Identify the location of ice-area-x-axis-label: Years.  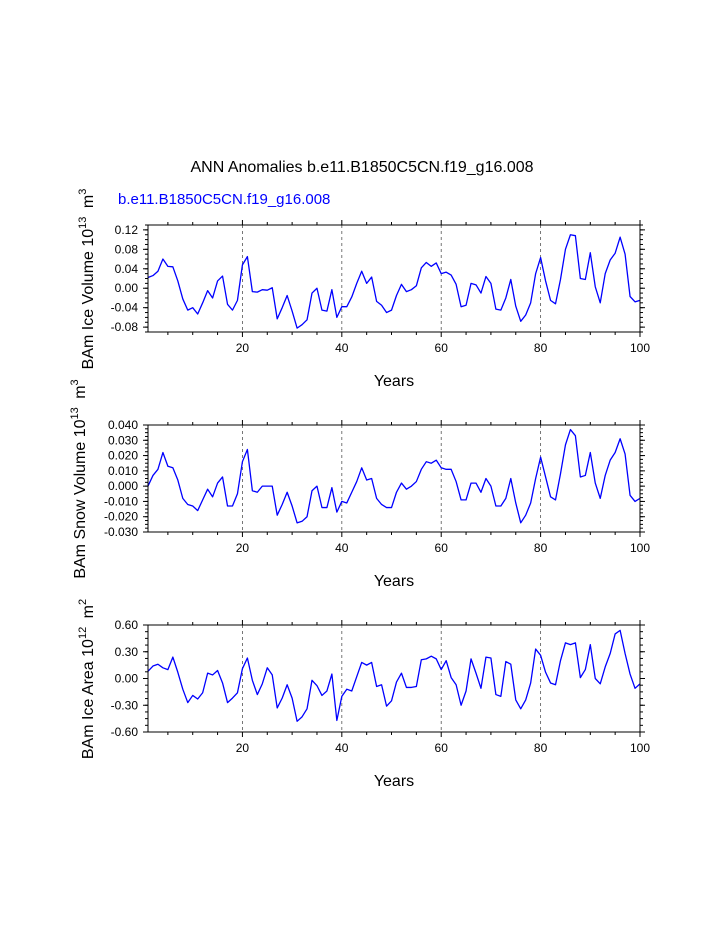
(394, 781).